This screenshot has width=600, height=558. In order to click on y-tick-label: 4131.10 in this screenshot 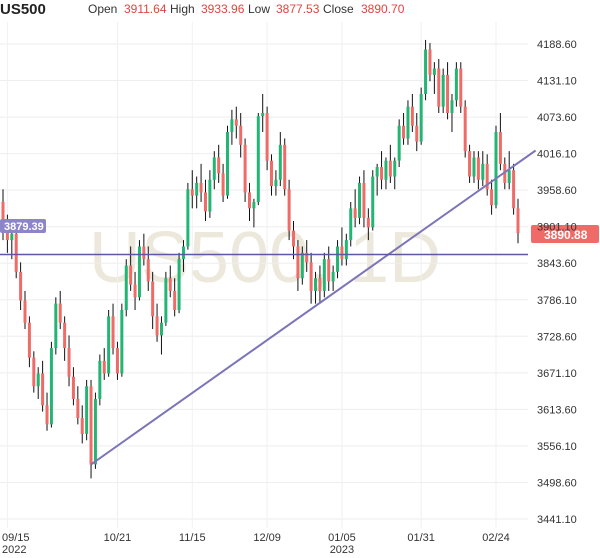, I will do `click(557, 82)`.